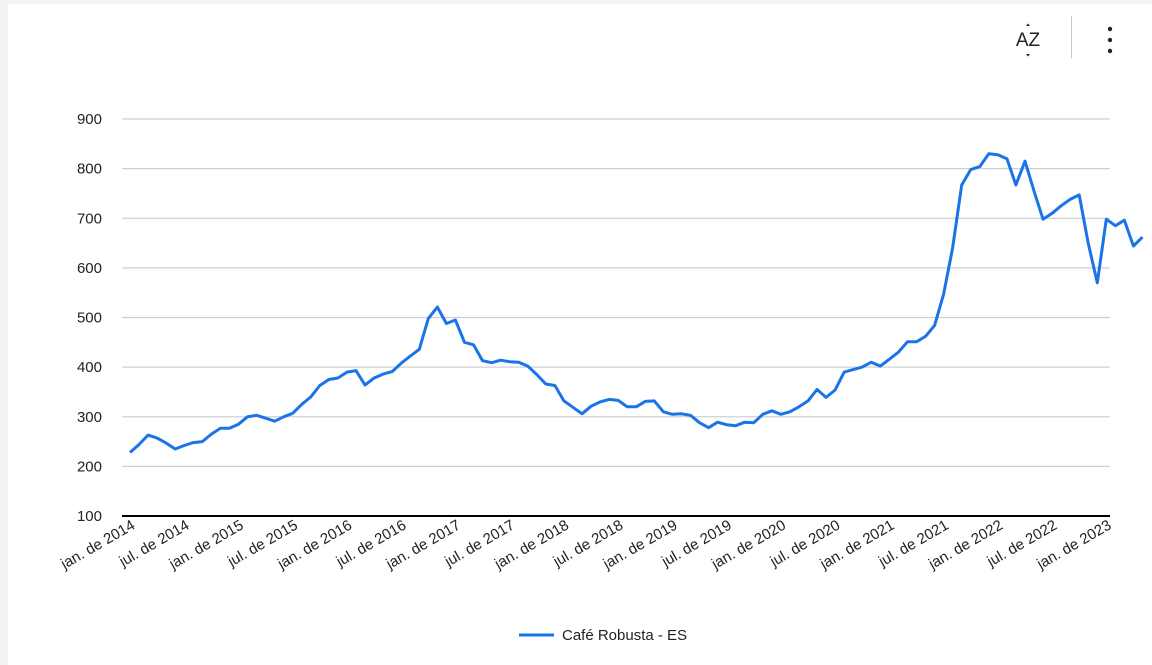  I want to click on sort-az-button: AZ, so click(1028, 40).